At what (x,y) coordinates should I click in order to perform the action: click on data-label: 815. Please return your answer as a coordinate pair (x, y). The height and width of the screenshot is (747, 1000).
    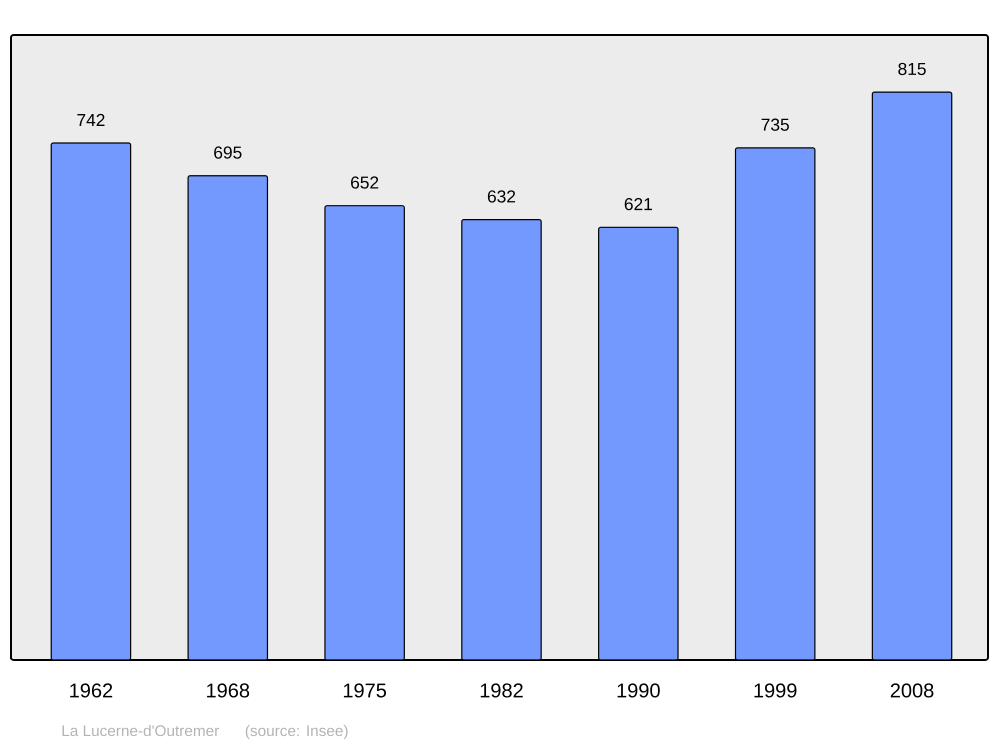
    Looking at the image, I should click on (912, 69).